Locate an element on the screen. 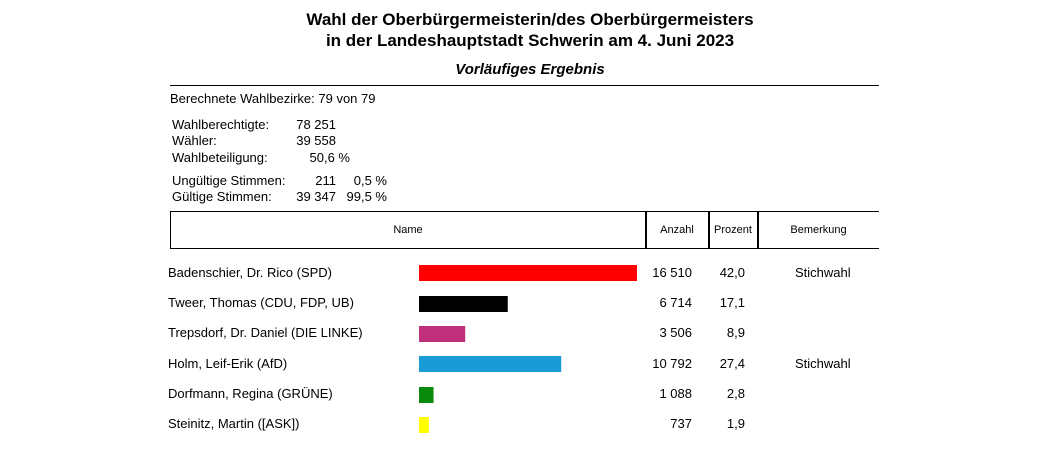  candidate-percent: 1,9 is located at coordinates (735, 423).